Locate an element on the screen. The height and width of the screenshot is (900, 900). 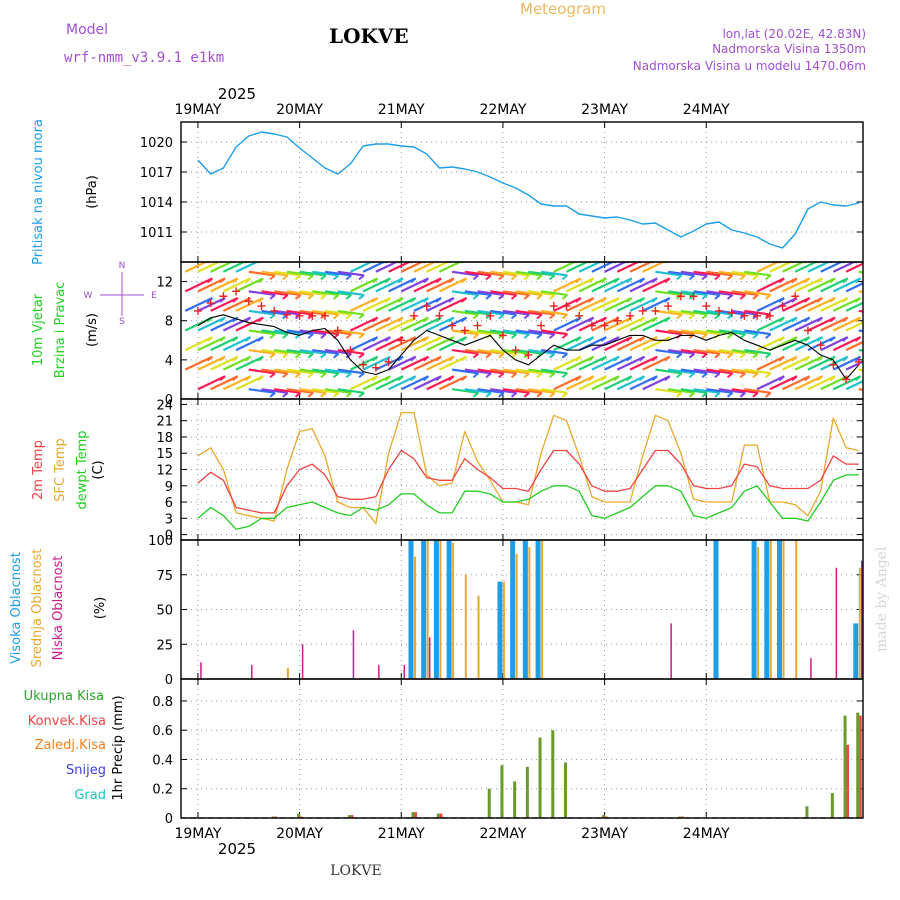
y-tick-label: 8 is located at coordinates (169, 322).